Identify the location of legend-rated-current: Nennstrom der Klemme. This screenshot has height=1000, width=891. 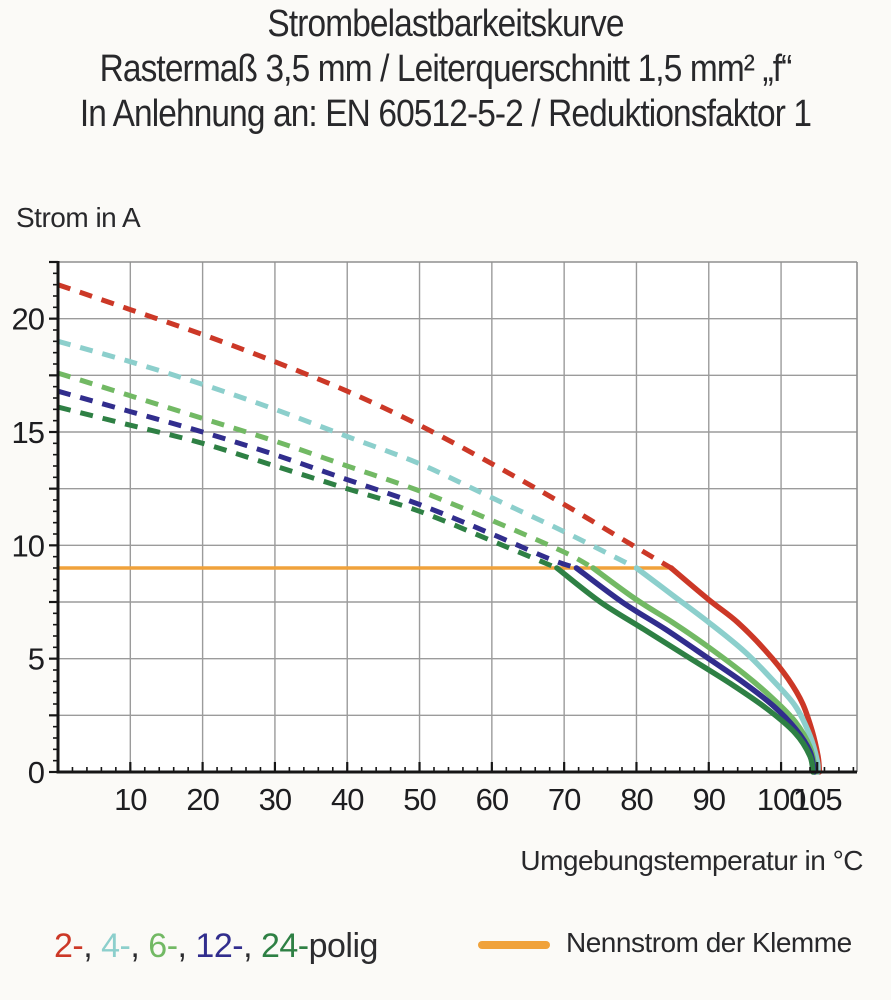
(665, 943).